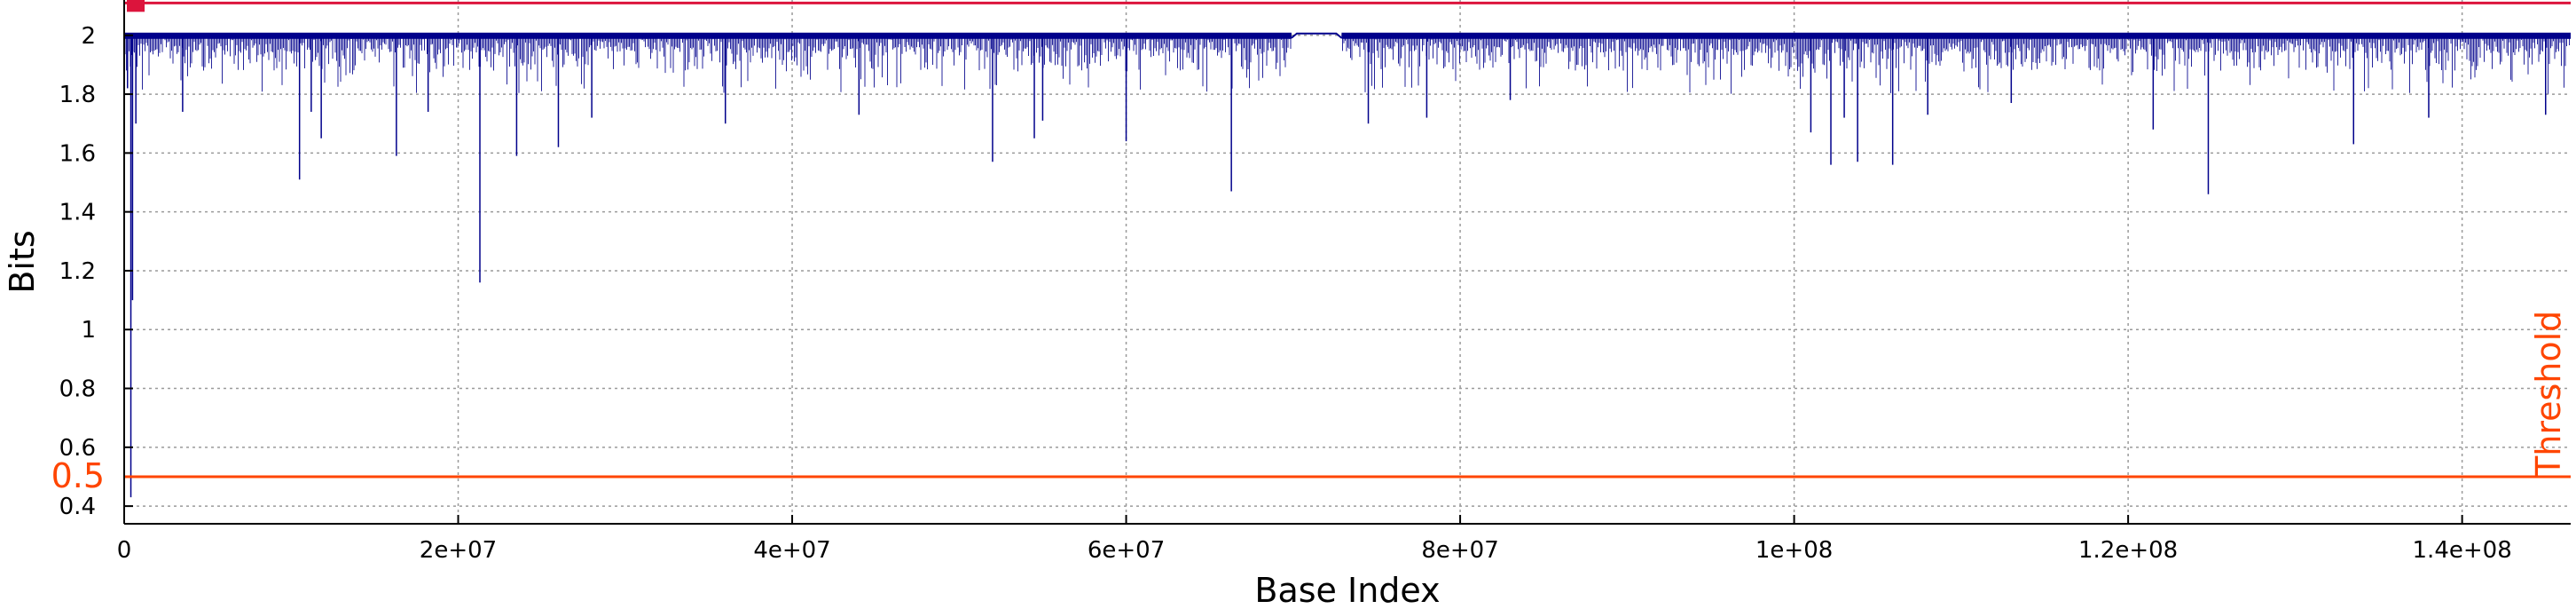 The height and width of the screenshot is (609, 2576). I want to click on y-tick-label: 0.6, so click(77, 448).